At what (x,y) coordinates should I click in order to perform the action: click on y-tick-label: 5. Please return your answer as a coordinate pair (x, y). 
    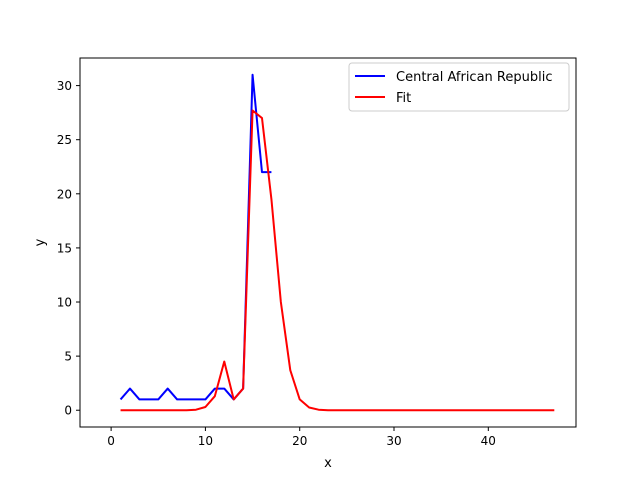
    Looking at the image, I should click on (68, 357).